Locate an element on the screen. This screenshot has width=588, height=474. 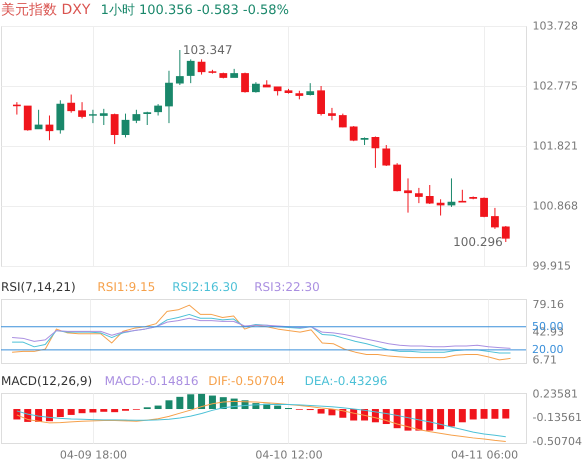
text: RSI3:22.30 is located at coordinates (287, 287).